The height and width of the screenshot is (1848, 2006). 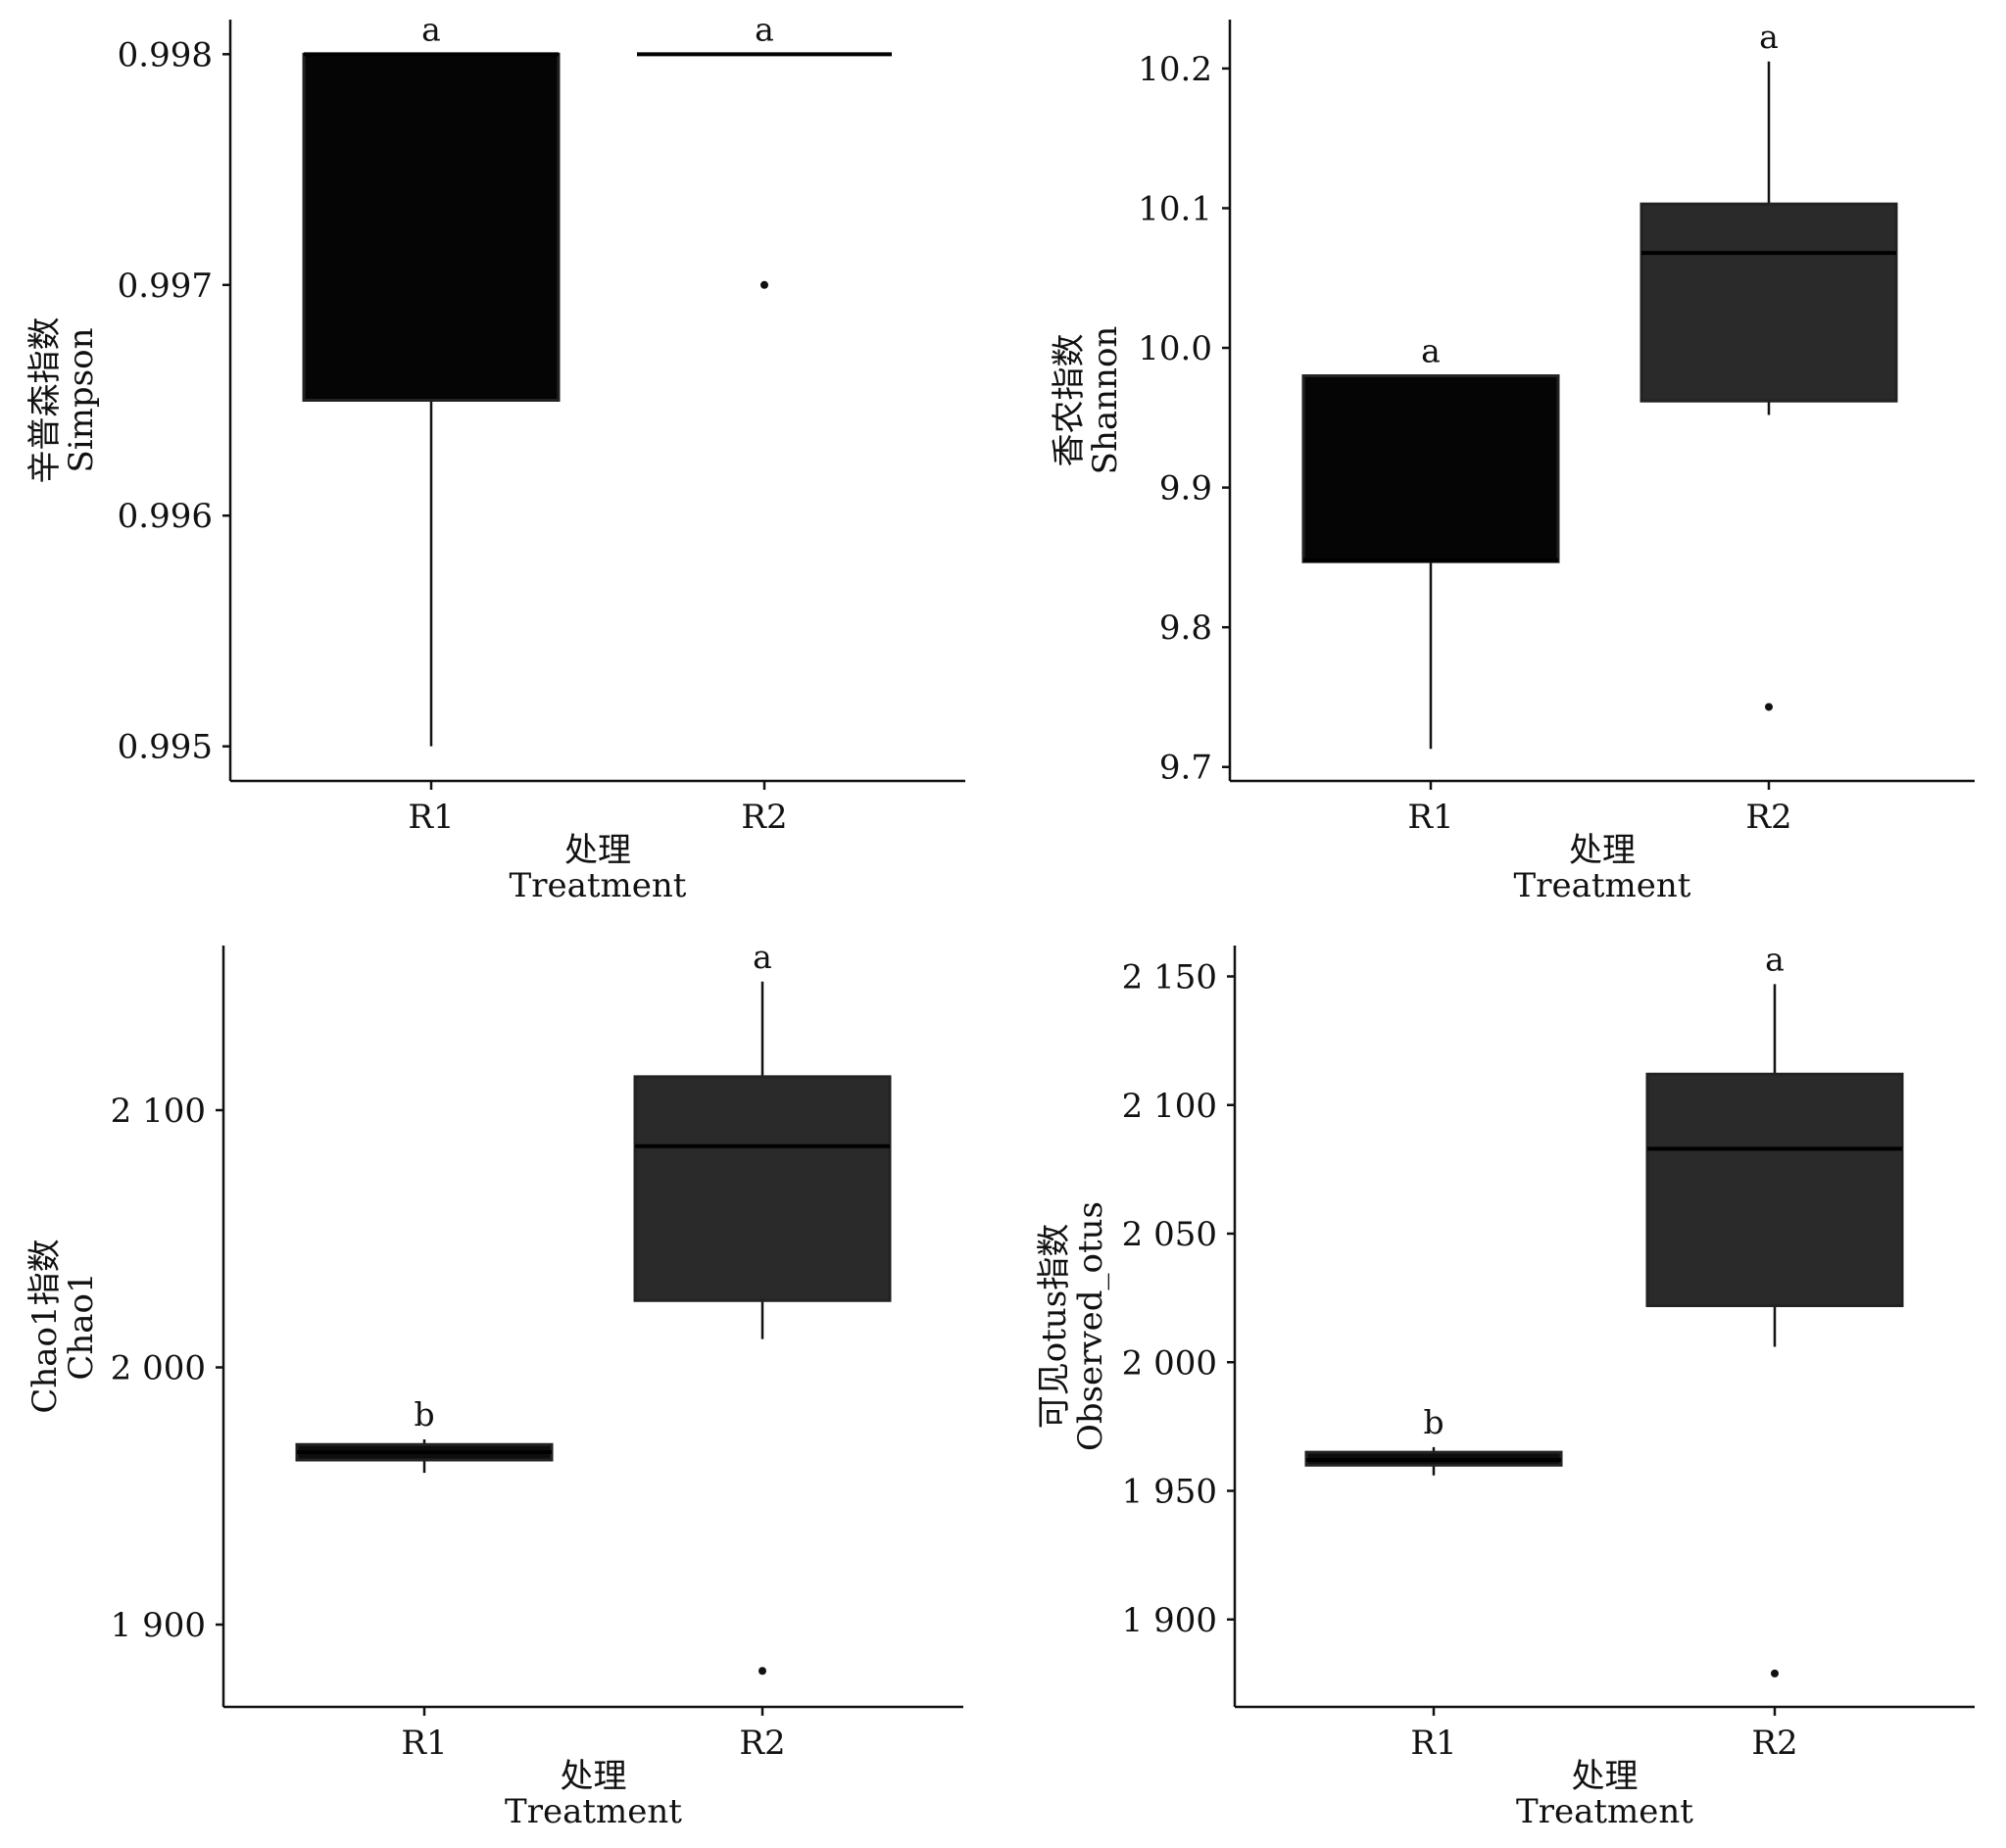 What do you see at coordinates (166, 54) in the screenshot?
I see `y-tick-label: 0.998` at bounding box center [166, 54].